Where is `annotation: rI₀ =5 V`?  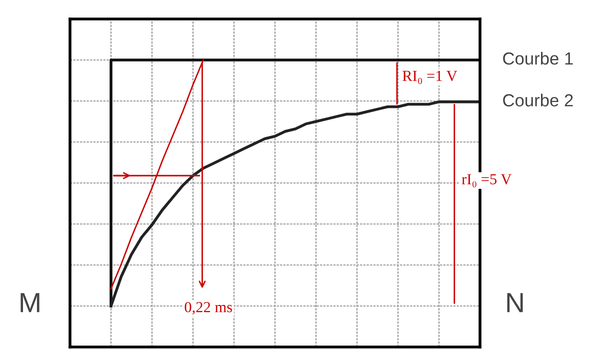
annotation: rI₀ =5 V is located at coordinates (487, 181).